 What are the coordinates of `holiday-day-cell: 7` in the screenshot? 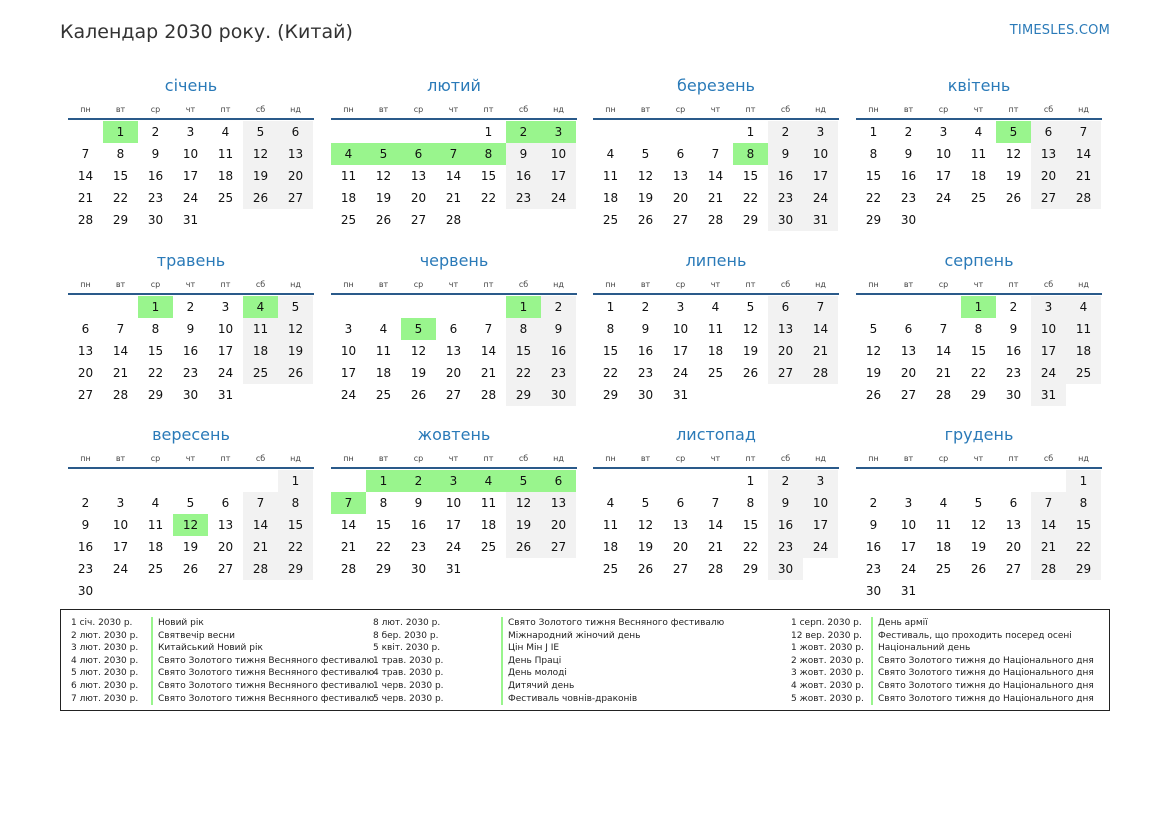 It's located at (453, 154).